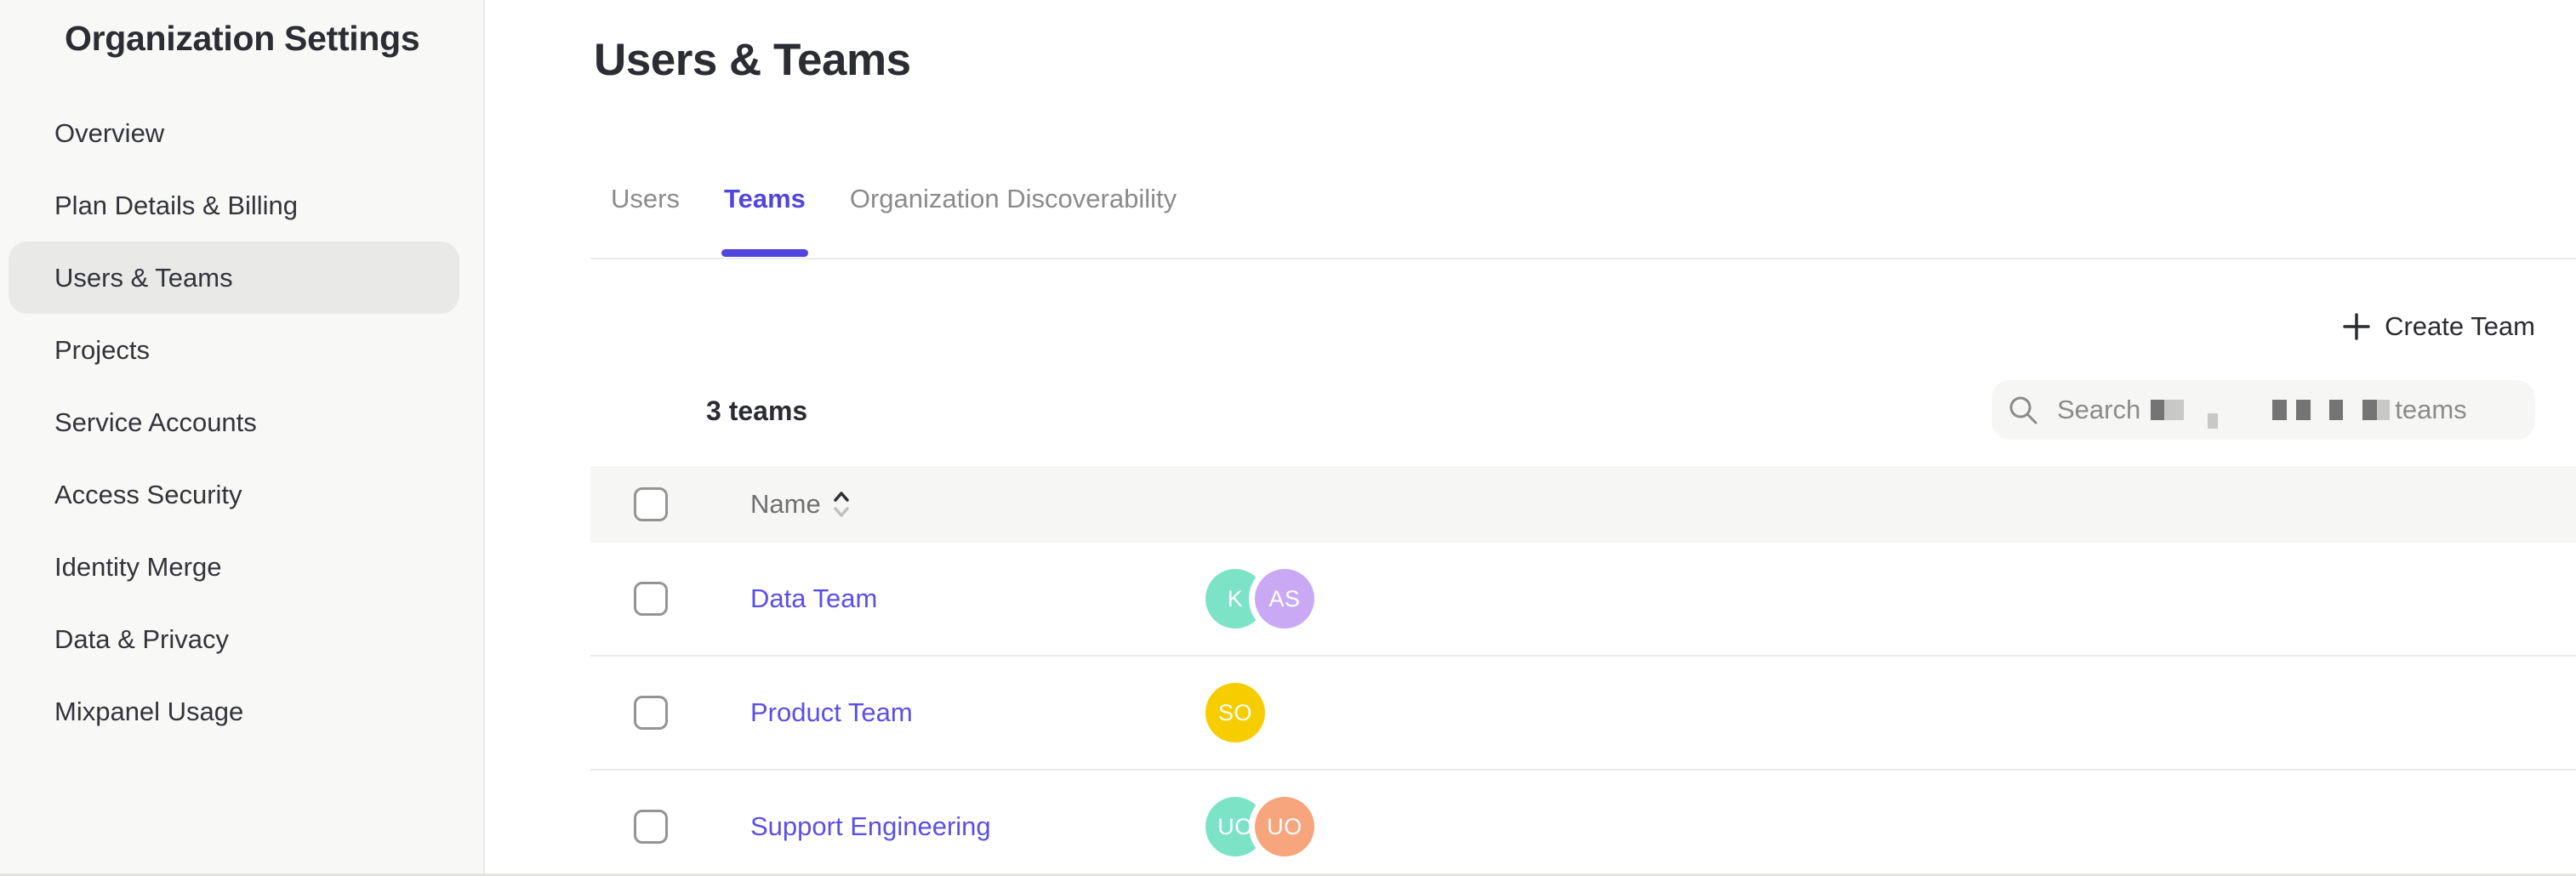 This screenshot has height=876, width=2576. I want to click on name-column-label: Name, so click(786, 504).